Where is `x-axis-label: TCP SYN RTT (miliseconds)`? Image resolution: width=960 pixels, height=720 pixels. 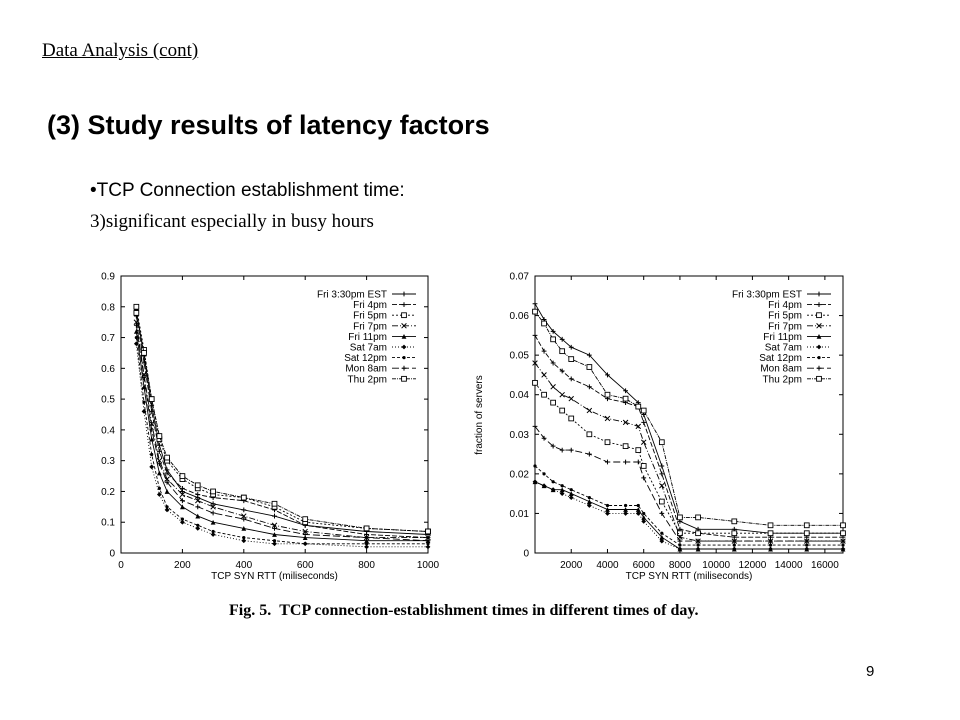
x-axis-label: TCP SYN RTT (miliseconds) is located at coordinates (689, 576).